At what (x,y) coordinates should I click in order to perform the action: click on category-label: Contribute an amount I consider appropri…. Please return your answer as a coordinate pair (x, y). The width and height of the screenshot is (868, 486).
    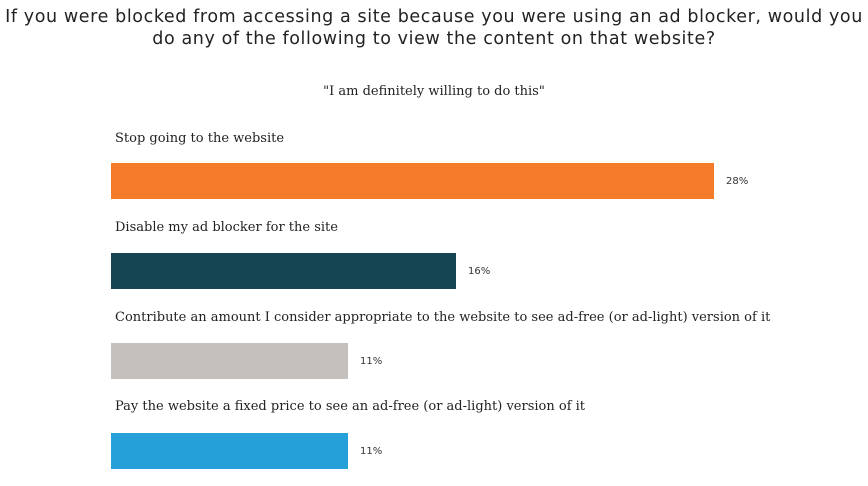
    Looking at the image, I should click on (443, 317).